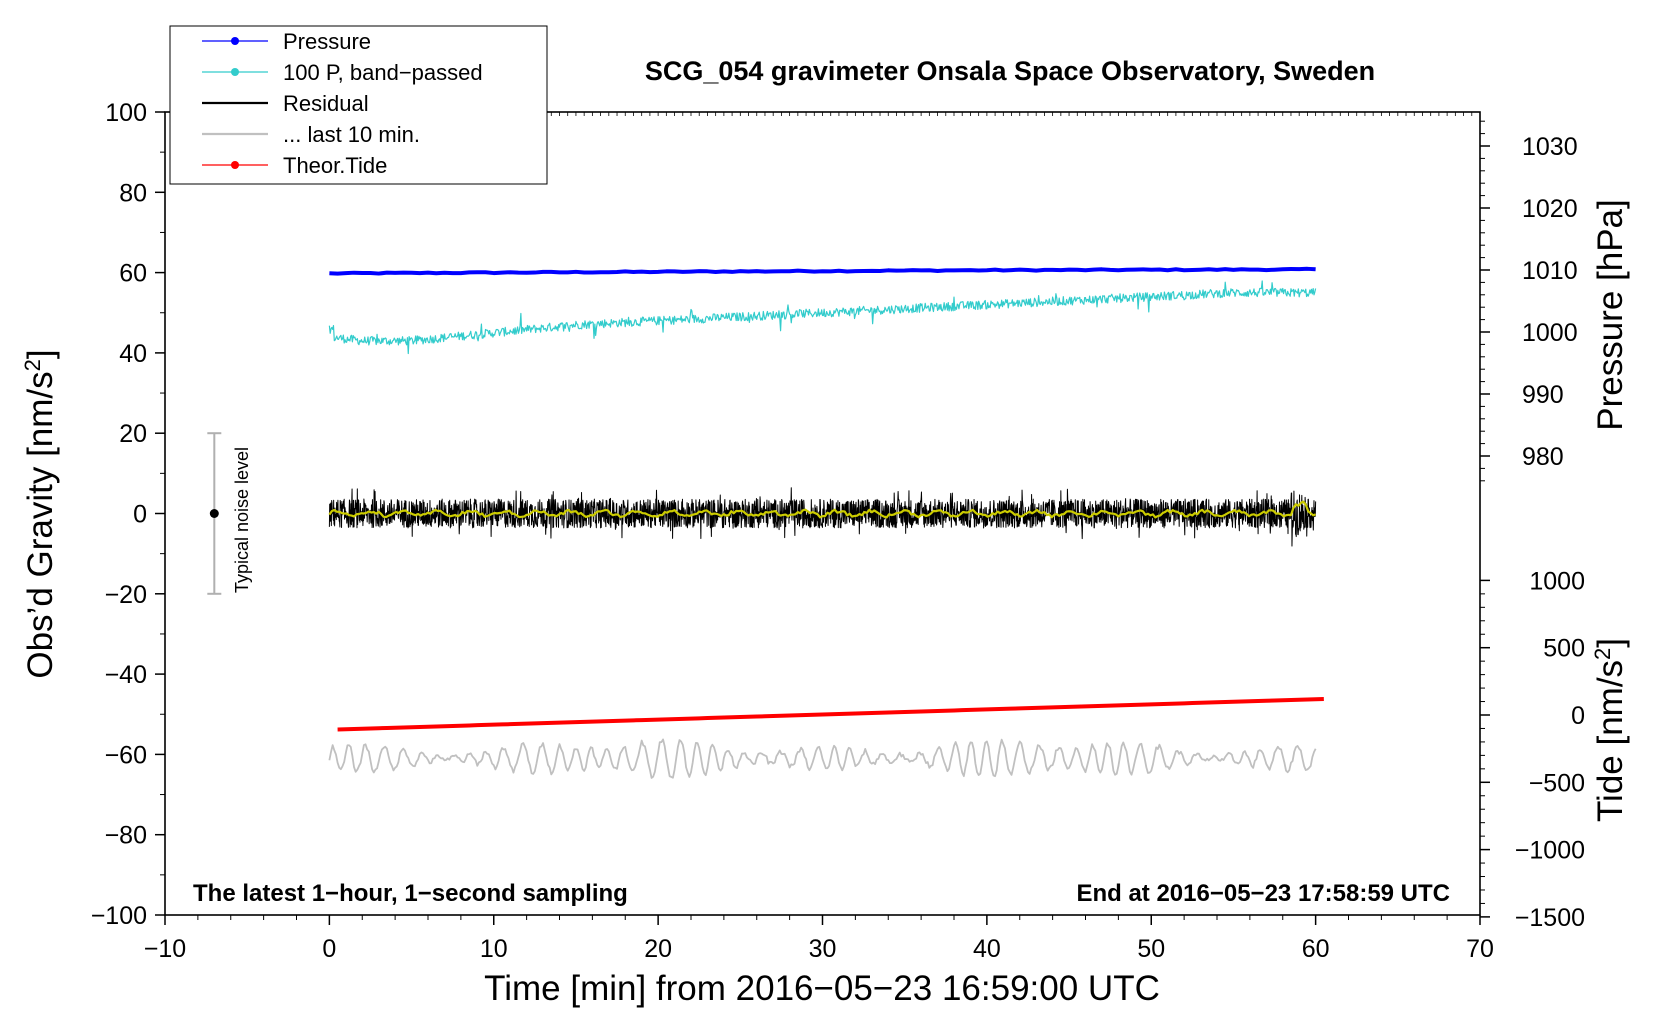  What do you see at coordinates (1550, 851) in the screenshot?
I see `tide-tick-label: −1000` at bounding box center [1550, 851].